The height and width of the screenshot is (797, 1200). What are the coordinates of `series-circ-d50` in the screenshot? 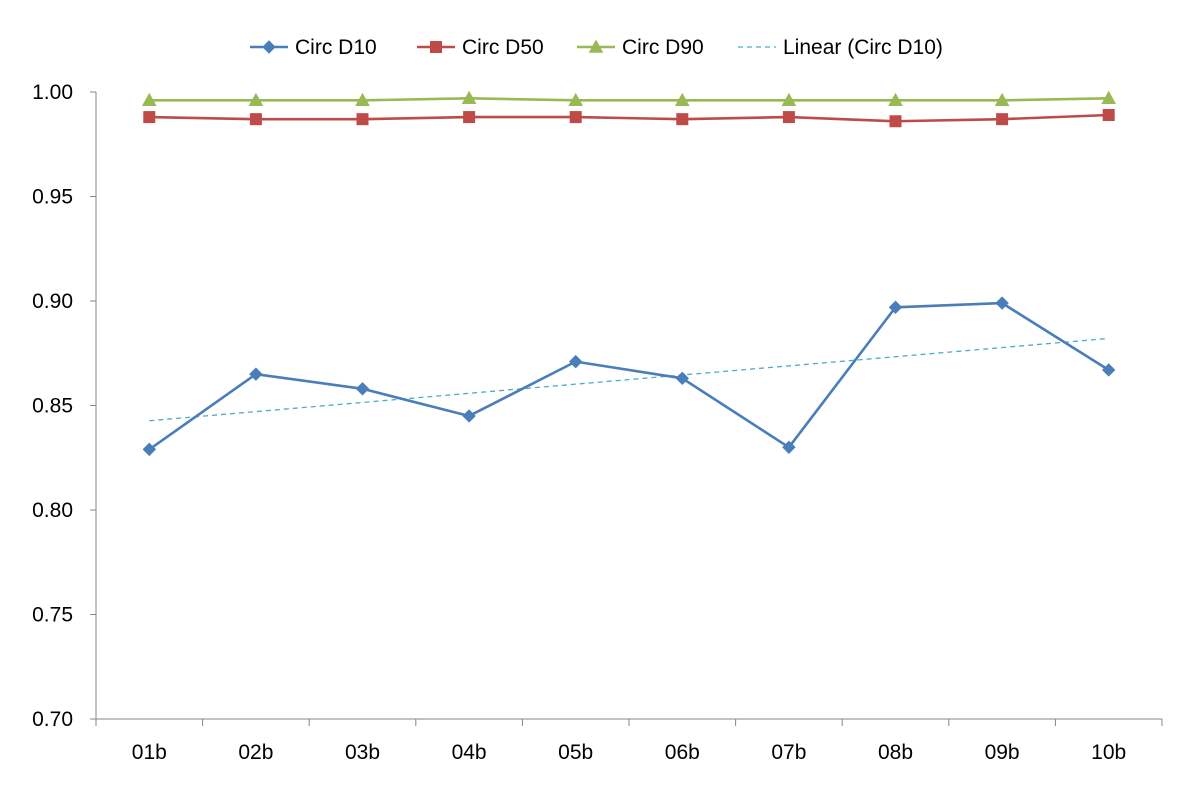 It's located at (629, 118).